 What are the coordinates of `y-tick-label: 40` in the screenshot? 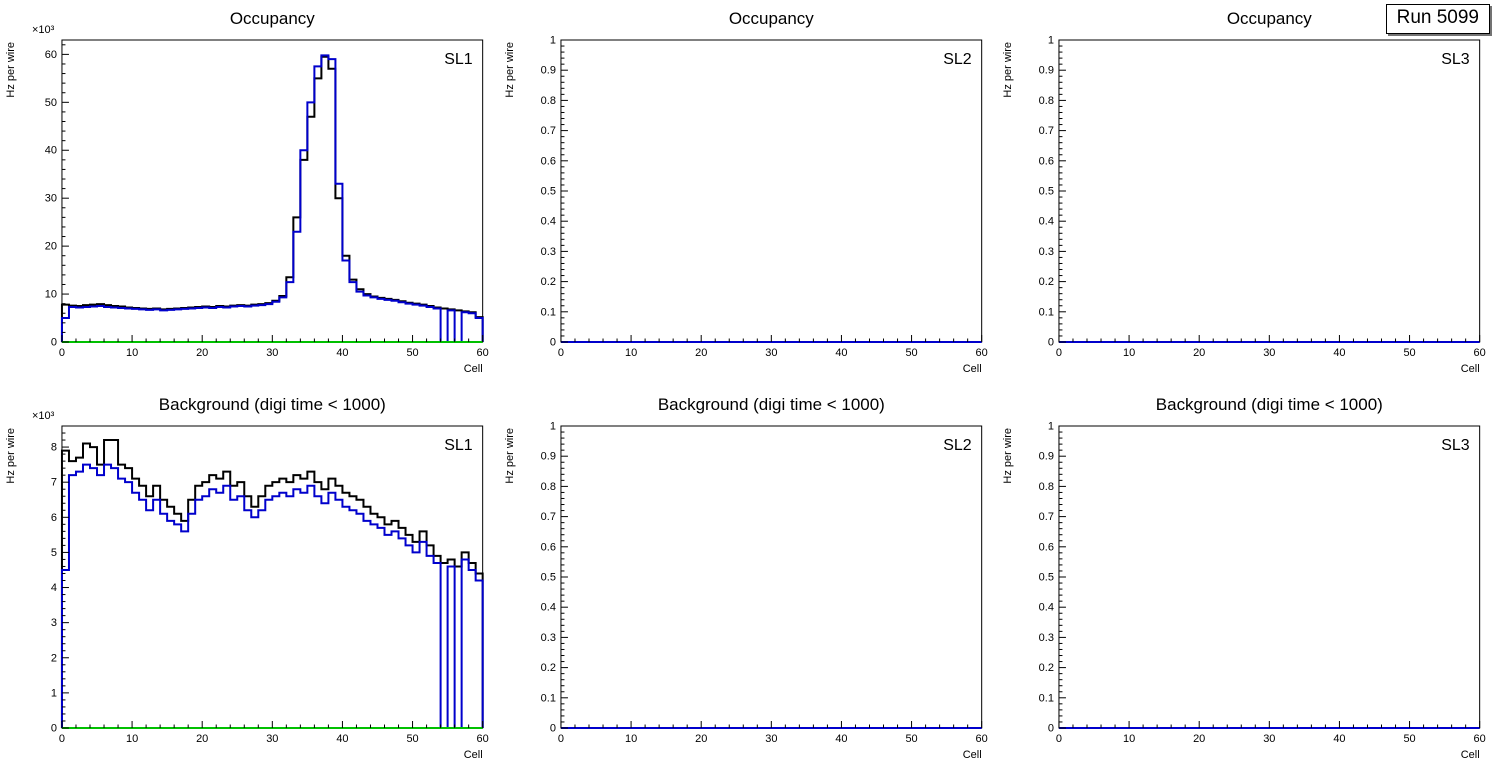 It's located at (51, 151).